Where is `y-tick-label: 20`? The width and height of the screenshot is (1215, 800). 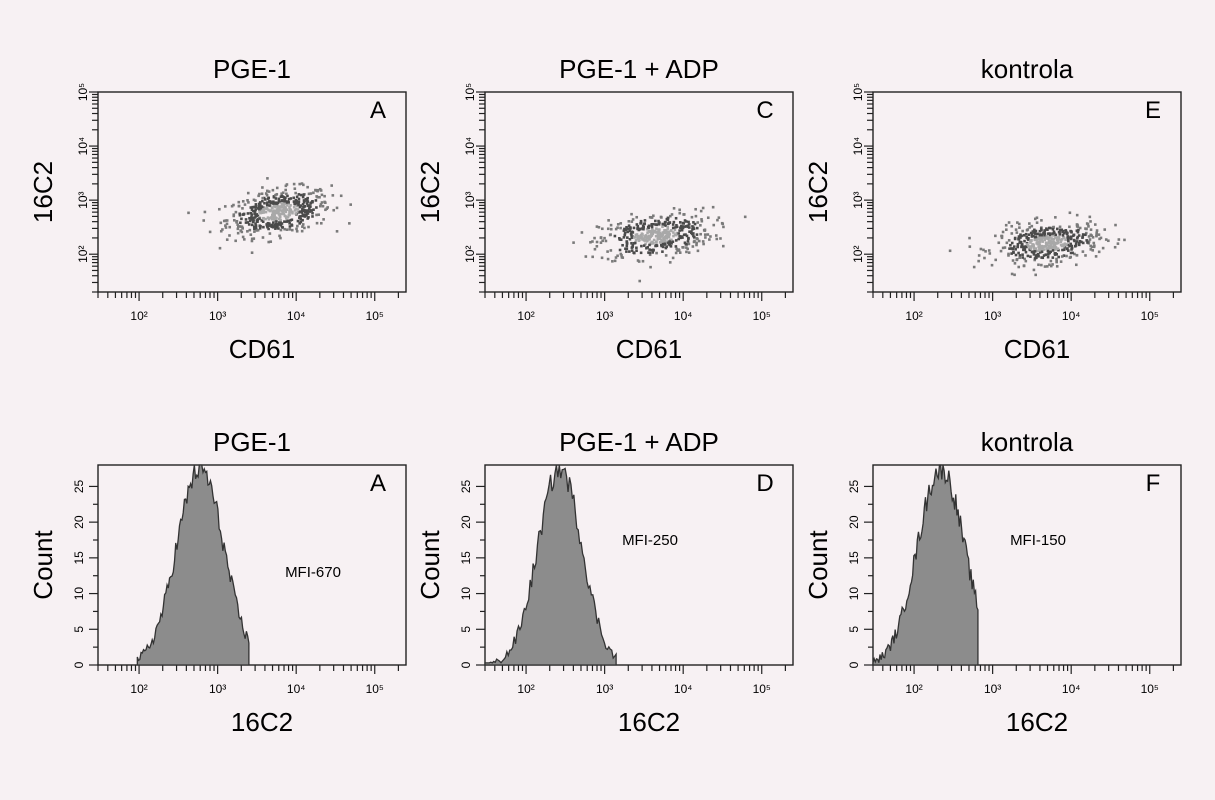
y-tick-label: 20 is located at coordinates (79, 522).